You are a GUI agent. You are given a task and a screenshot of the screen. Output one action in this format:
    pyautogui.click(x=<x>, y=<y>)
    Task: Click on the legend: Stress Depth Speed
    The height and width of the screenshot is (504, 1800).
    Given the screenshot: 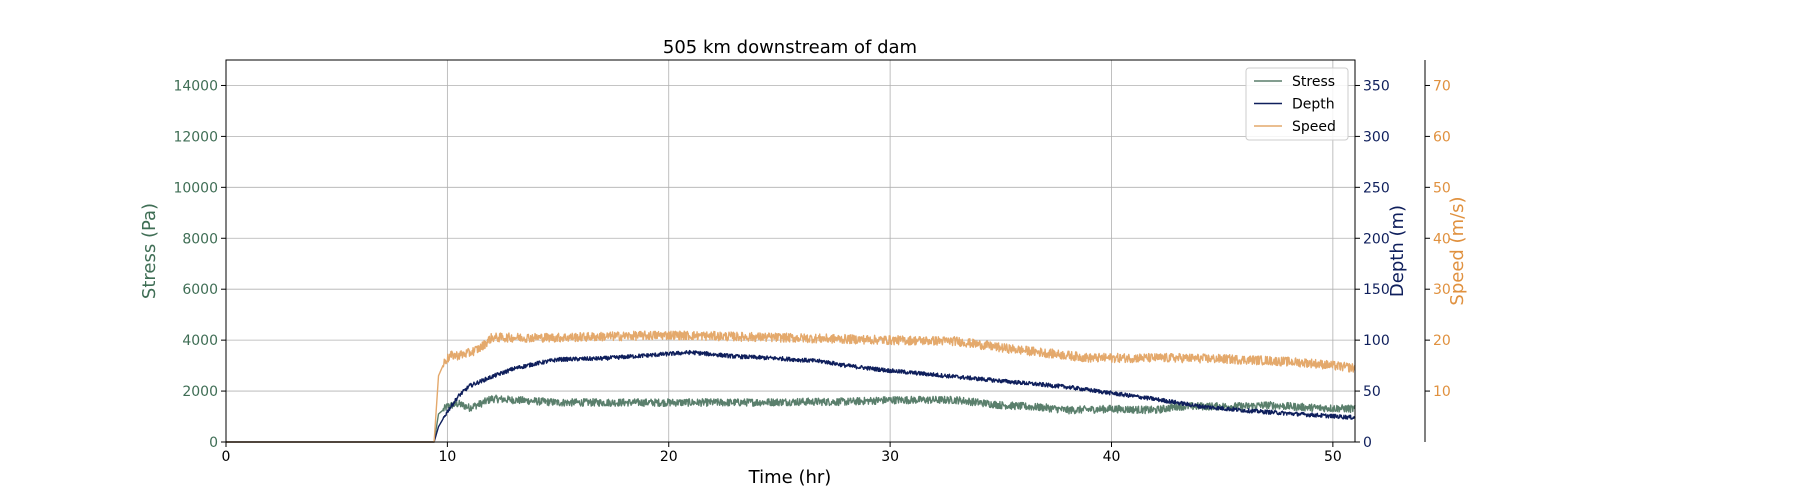 What is the action you would take?
    pyautogui.click(x=1297, y=104)
    